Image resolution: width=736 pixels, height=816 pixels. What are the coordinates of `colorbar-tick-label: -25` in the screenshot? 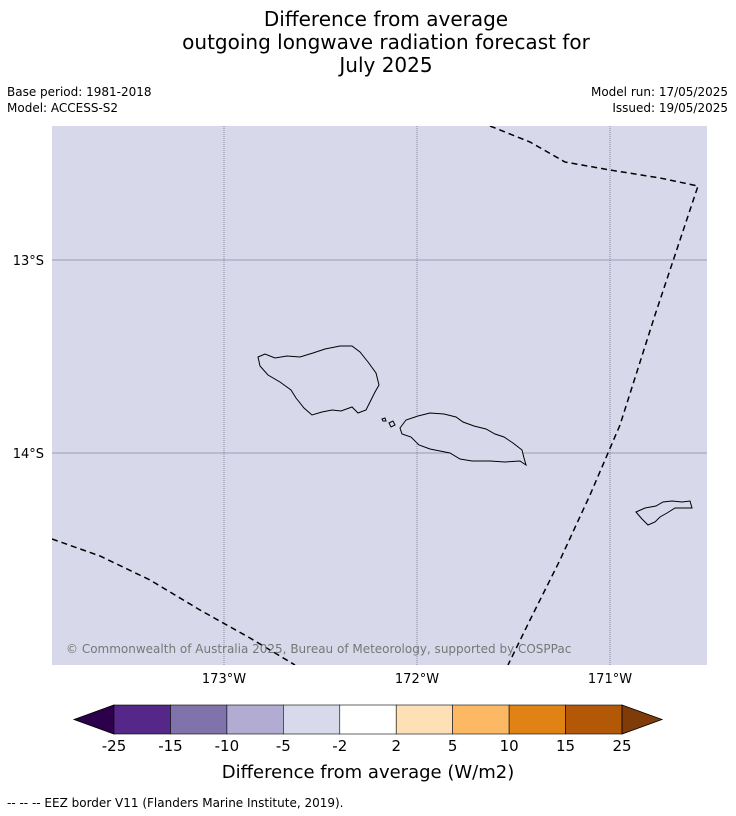 It's located at (114, 746).